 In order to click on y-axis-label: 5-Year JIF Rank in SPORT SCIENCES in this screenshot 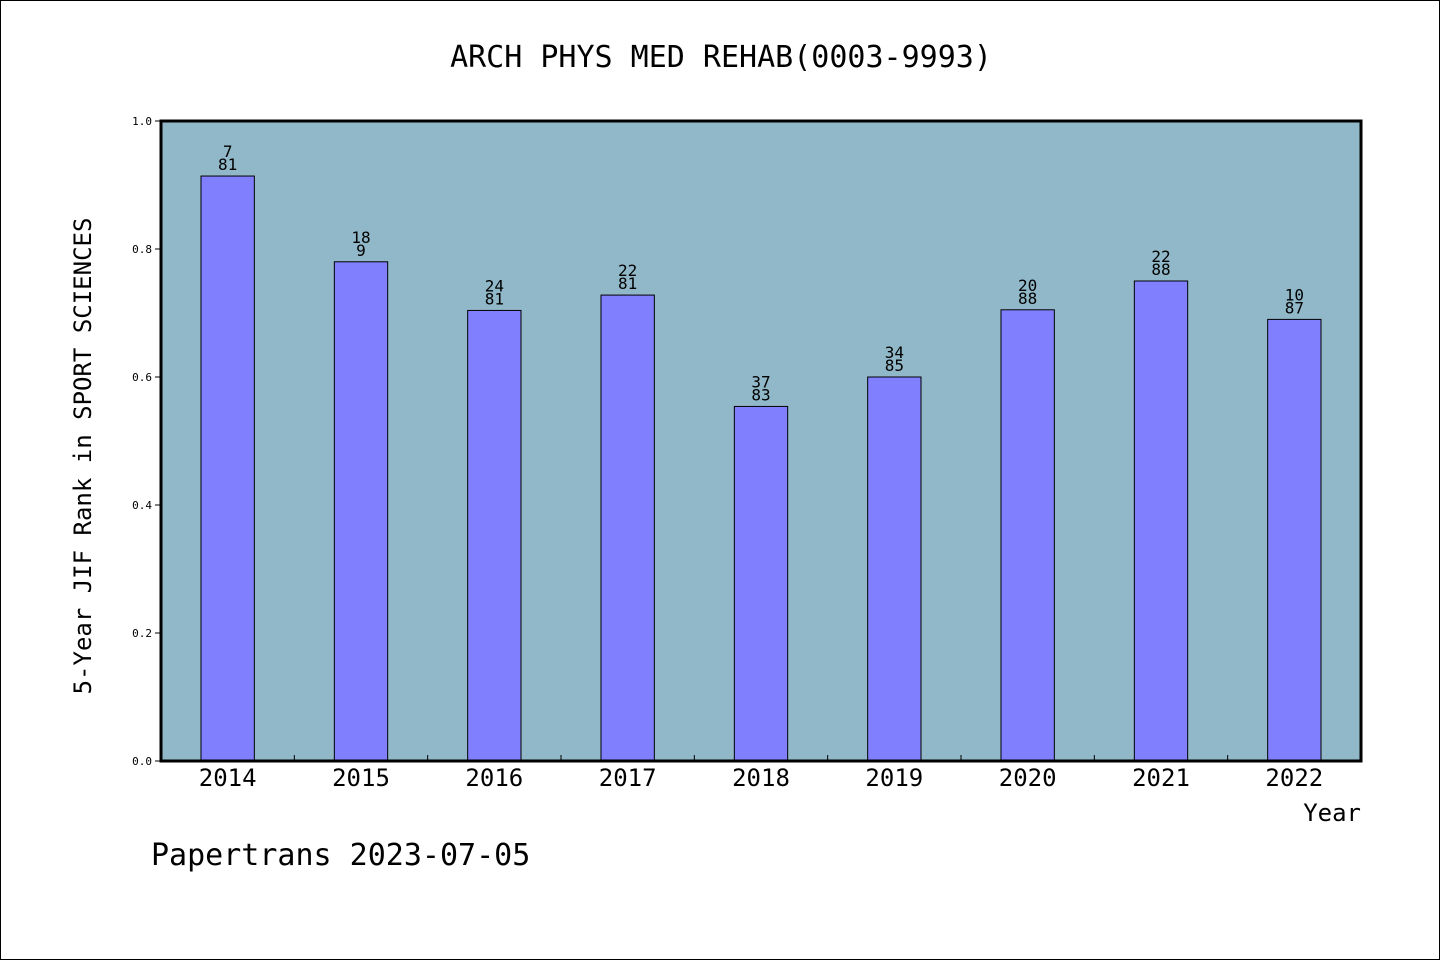, I will do `click(83, 456)`.